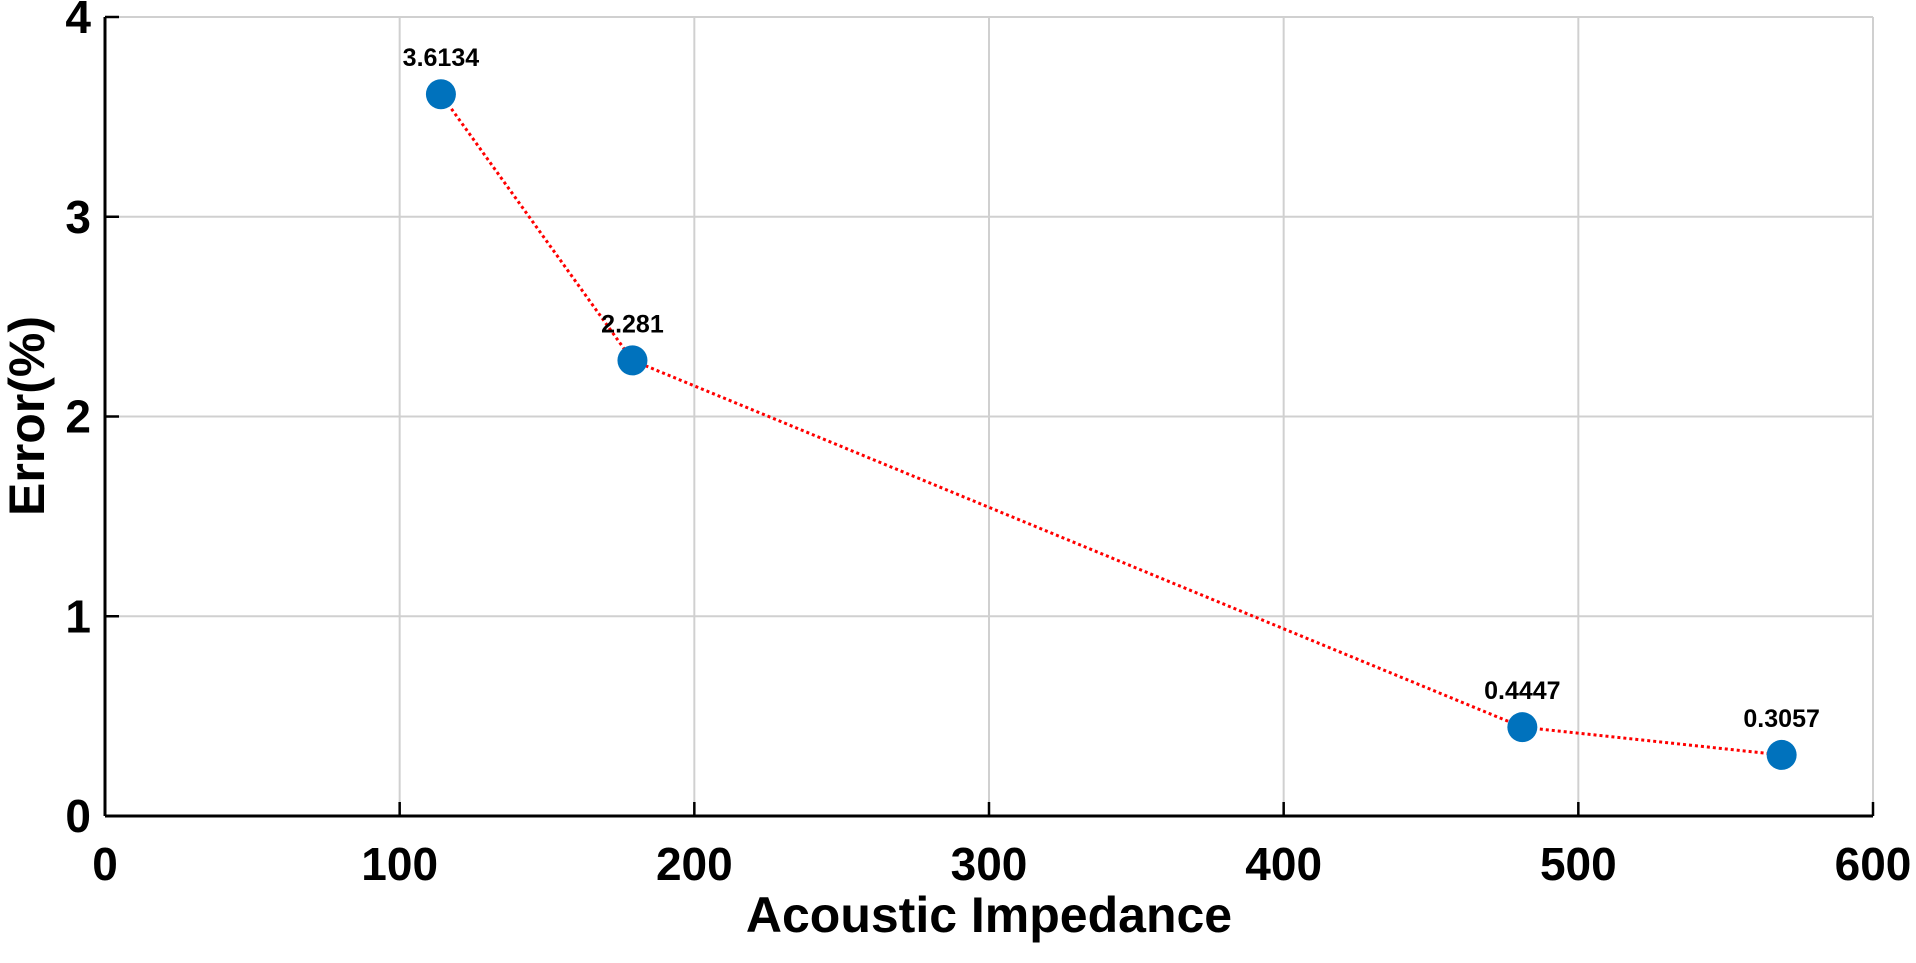  I want to click on x-tick-label: 600, so click(1873, 864).